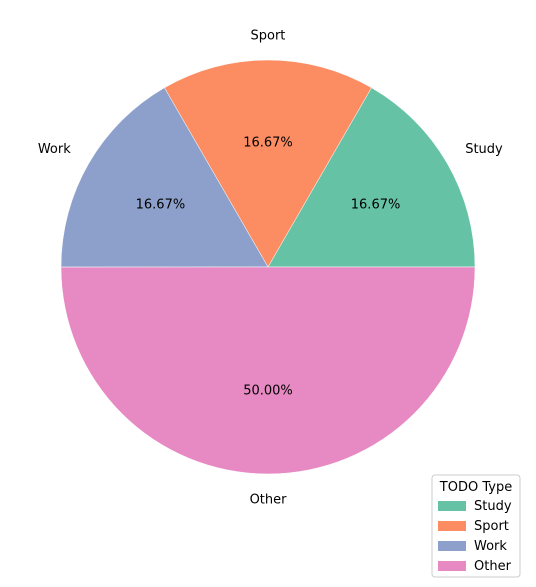 Image resolution: width=536 pixels, height=587 pixels. I want to click on legend-swatch-sport, so click(452, 526).